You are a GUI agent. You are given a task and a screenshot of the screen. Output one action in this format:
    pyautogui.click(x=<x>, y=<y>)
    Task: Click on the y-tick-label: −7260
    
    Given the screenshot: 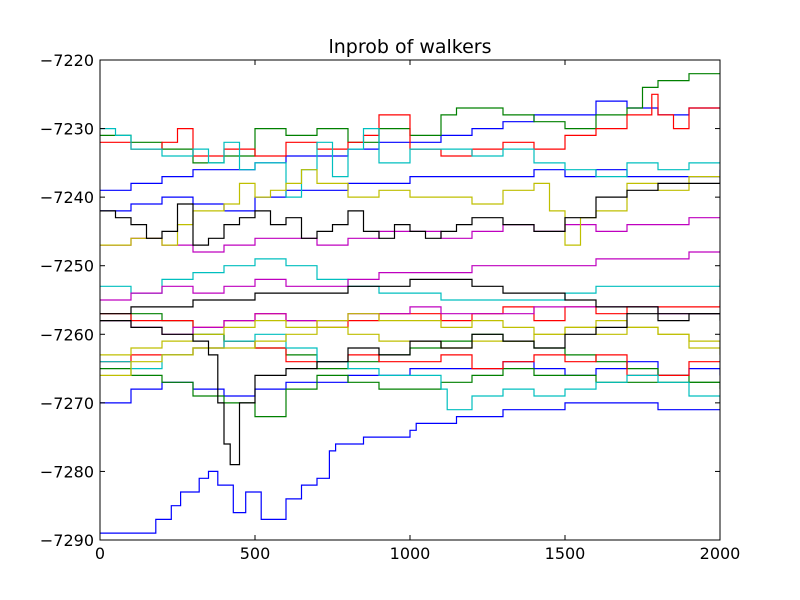 What is the action you would take?
    pyautogui.click(x=67, y=334)
    